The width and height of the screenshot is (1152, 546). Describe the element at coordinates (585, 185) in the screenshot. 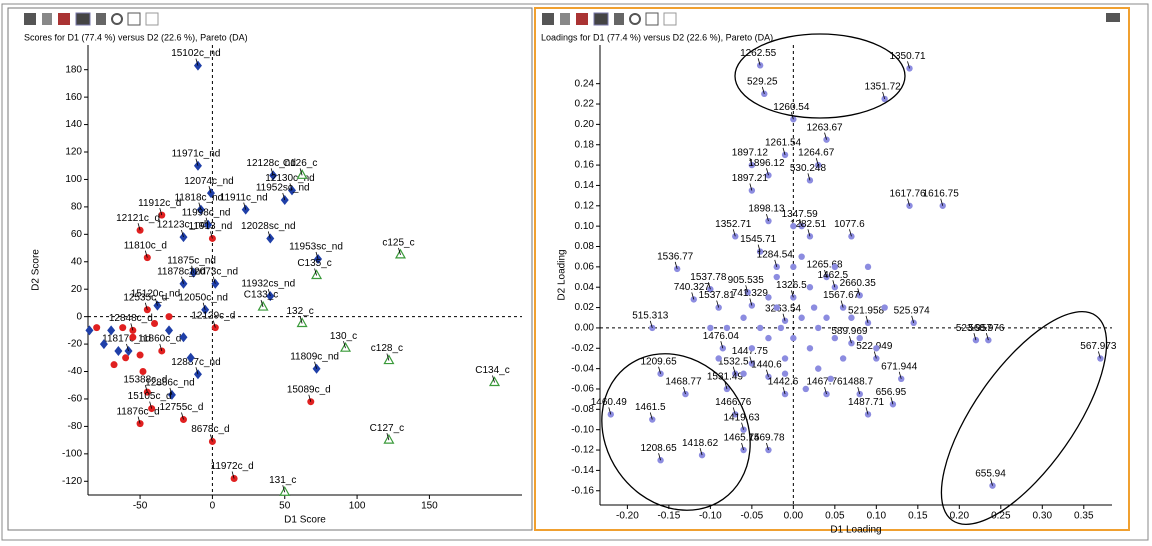

I see `y-tick-label: 0.14` at that location.